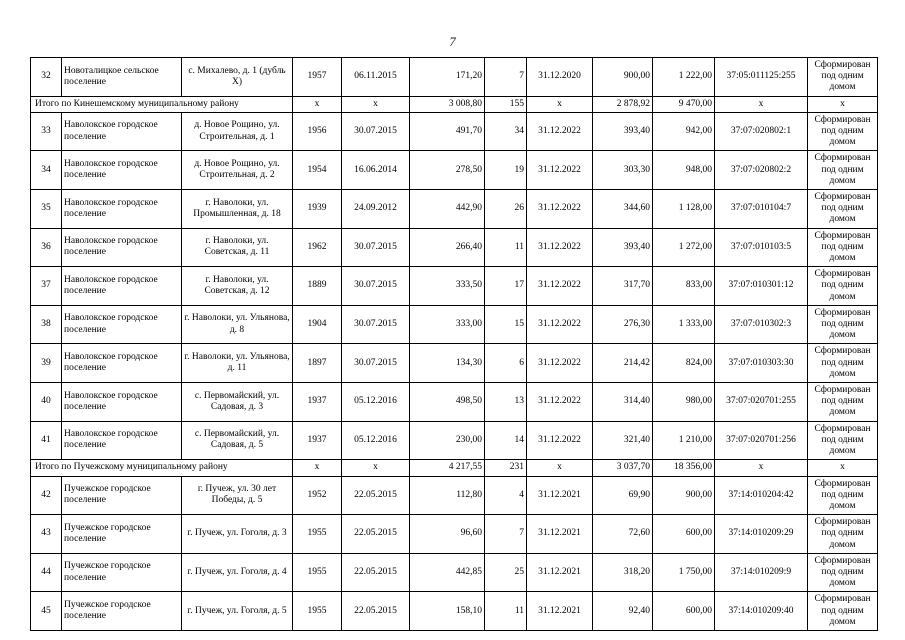  What do you see at coordinates (761, 247) in the screenshot?
I see `cell-cadastral: 37:07:010103:5` at bounding box center [761, 247].